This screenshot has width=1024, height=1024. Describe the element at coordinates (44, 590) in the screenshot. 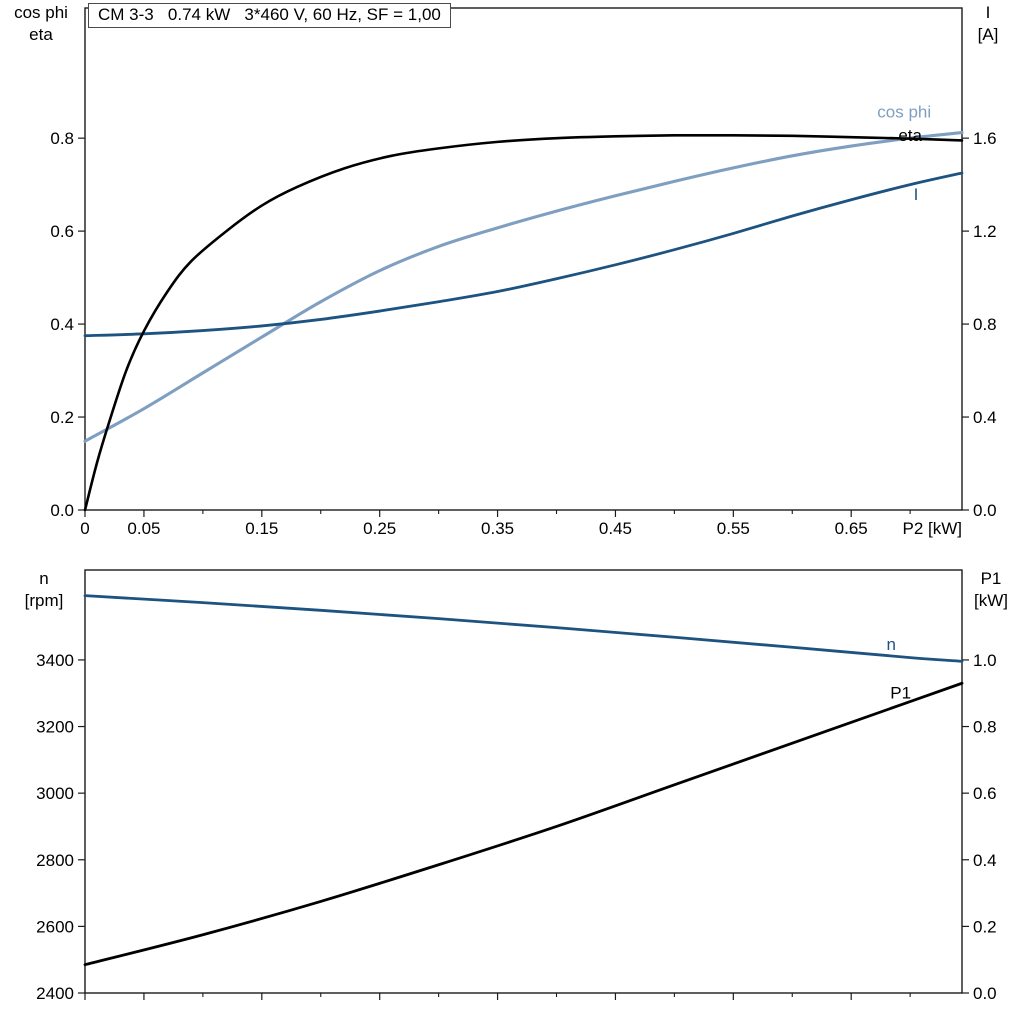

I see `bottom-left-axis-title: n [rpm]` at that location.